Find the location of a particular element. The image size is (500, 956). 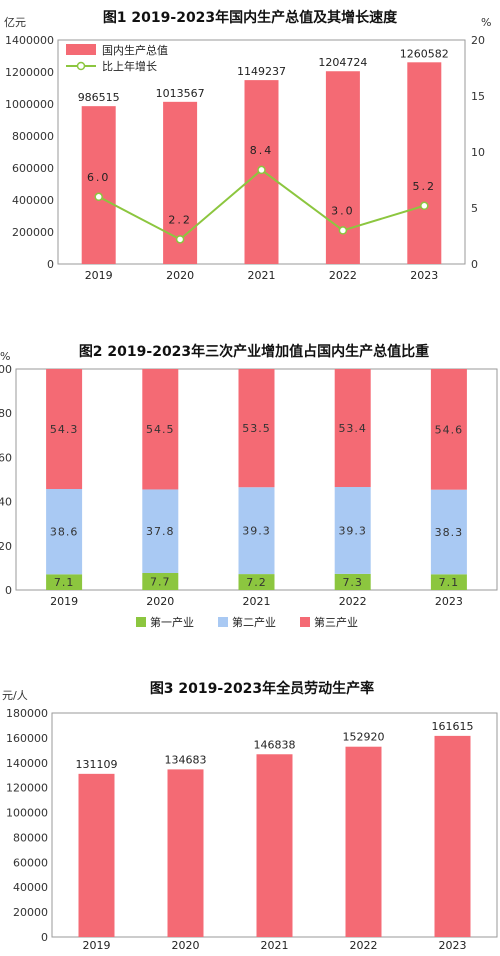

chart1-category-label: 2023 is located at coordinates (424, 275).